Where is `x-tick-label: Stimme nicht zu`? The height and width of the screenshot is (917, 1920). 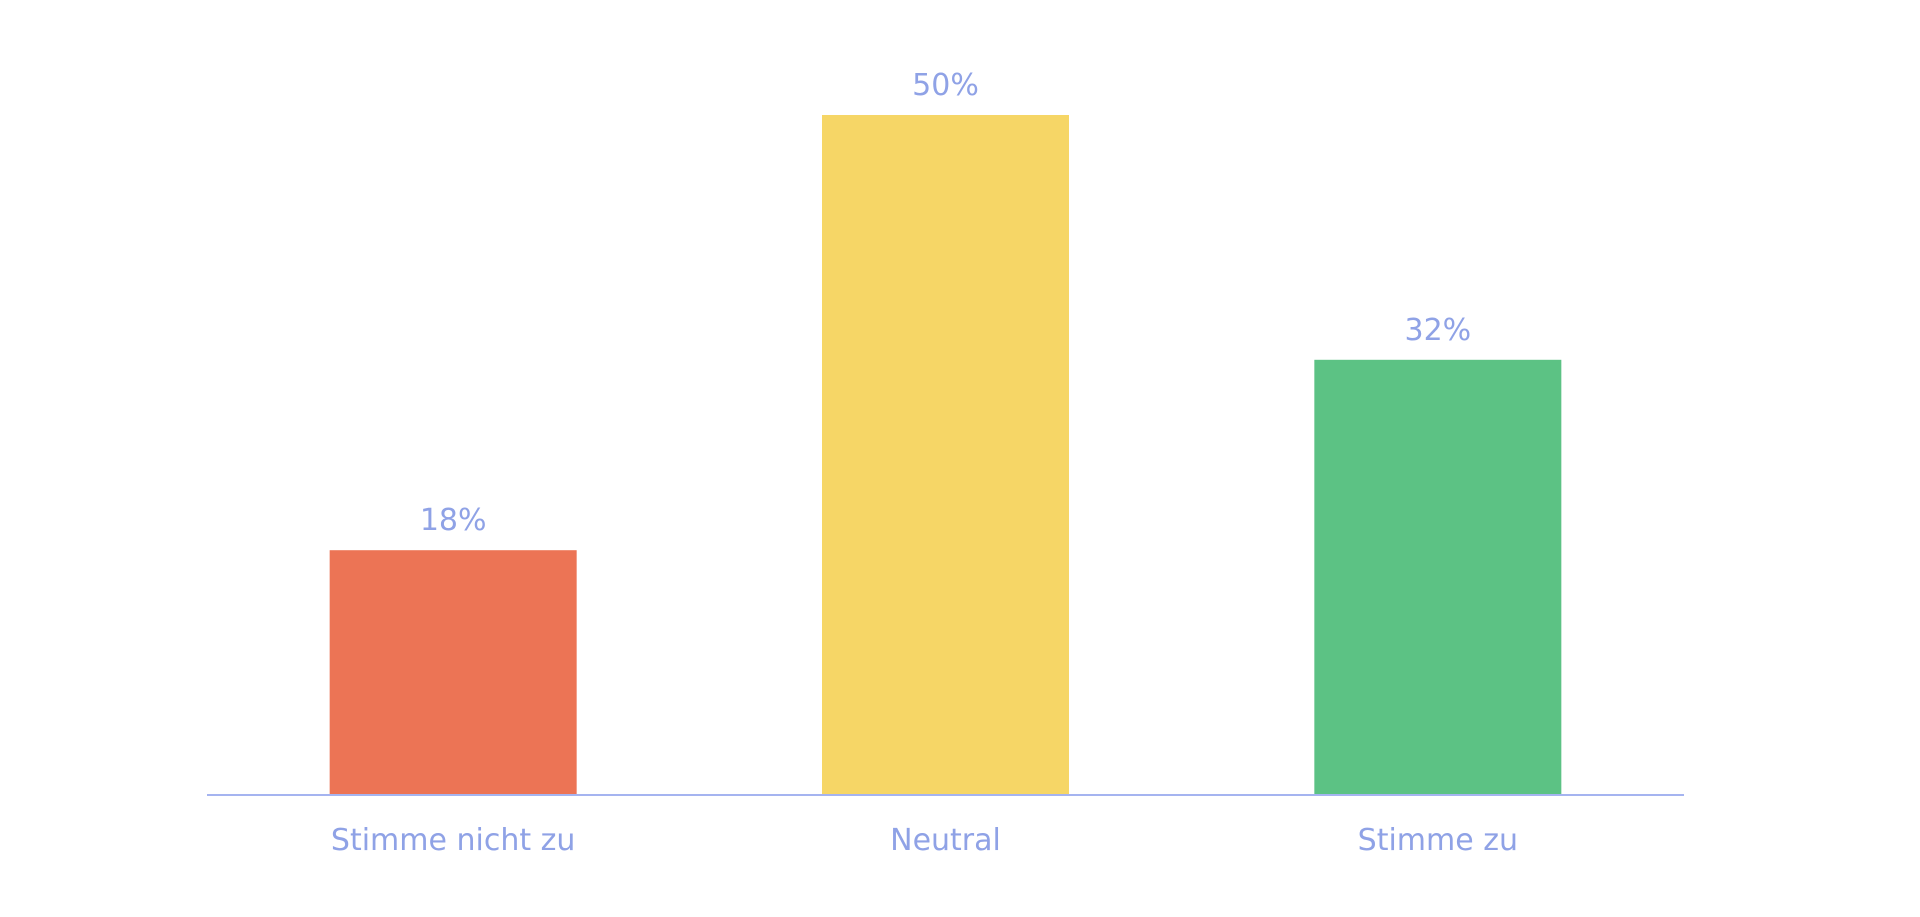
x-tick-label: Stimme nicht zu is located at coordinates (453, 840).